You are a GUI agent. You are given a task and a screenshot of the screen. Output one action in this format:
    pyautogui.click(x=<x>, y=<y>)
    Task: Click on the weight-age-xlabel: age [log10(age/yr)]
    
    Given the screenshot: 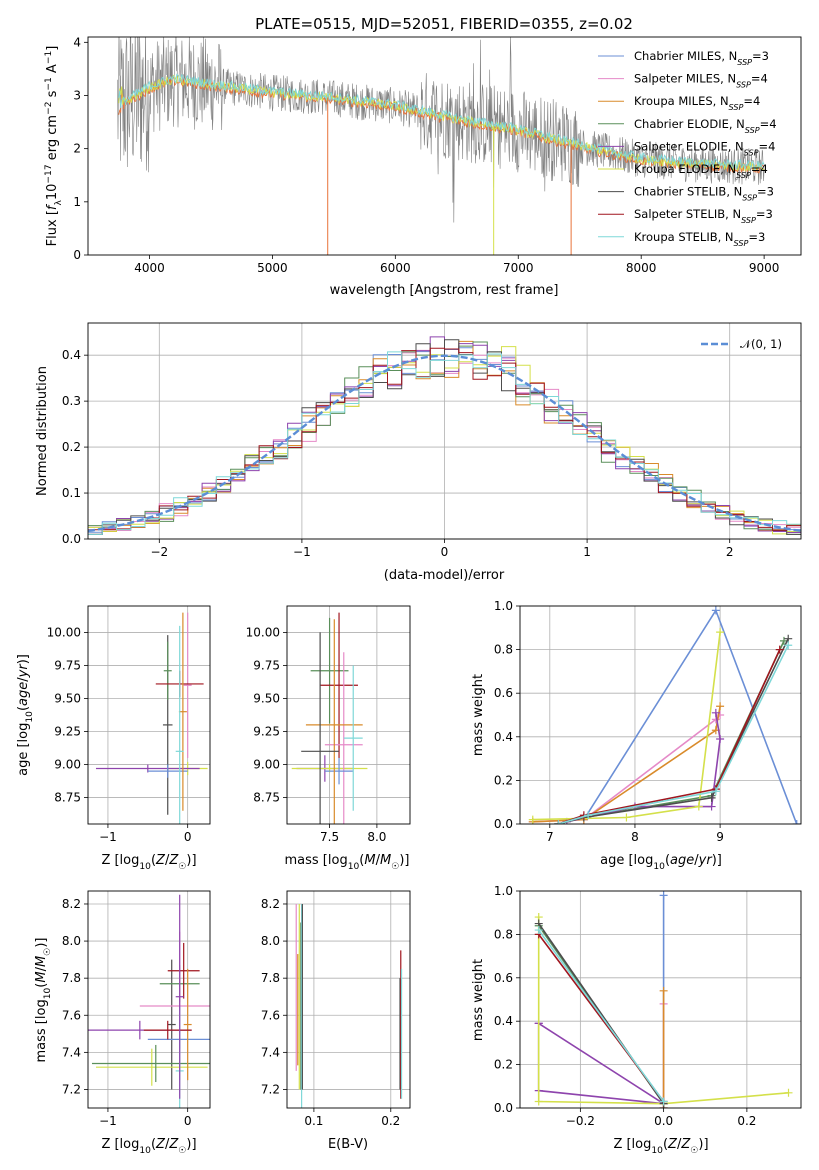 What is the action you would take?
    pyautogui.click(x=661, y=862)
    